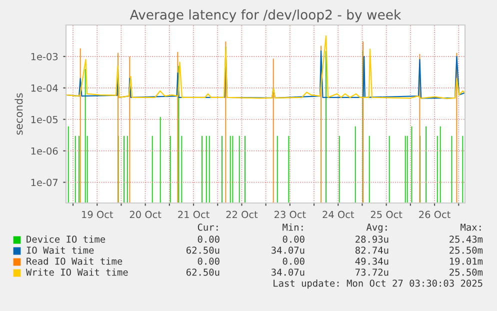 This screenshot has width=497, height=311. What do you see at coordinates (18, 114) in the screenshot?
I see `y-axis-title: seconds` at bounding box center [18, 114].